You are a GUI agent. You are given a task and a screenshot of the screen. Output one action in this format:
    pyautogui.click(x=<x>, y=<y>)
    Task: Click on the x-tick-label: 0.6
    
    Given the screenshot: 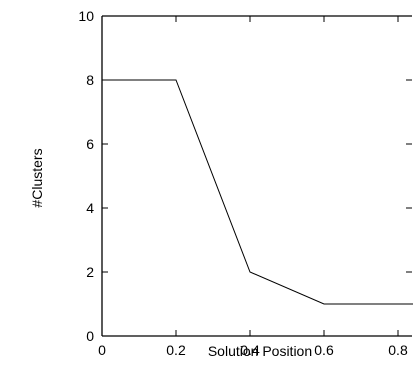 What is the action you would take?
    pyautogui.click(x=324, y=350)
    